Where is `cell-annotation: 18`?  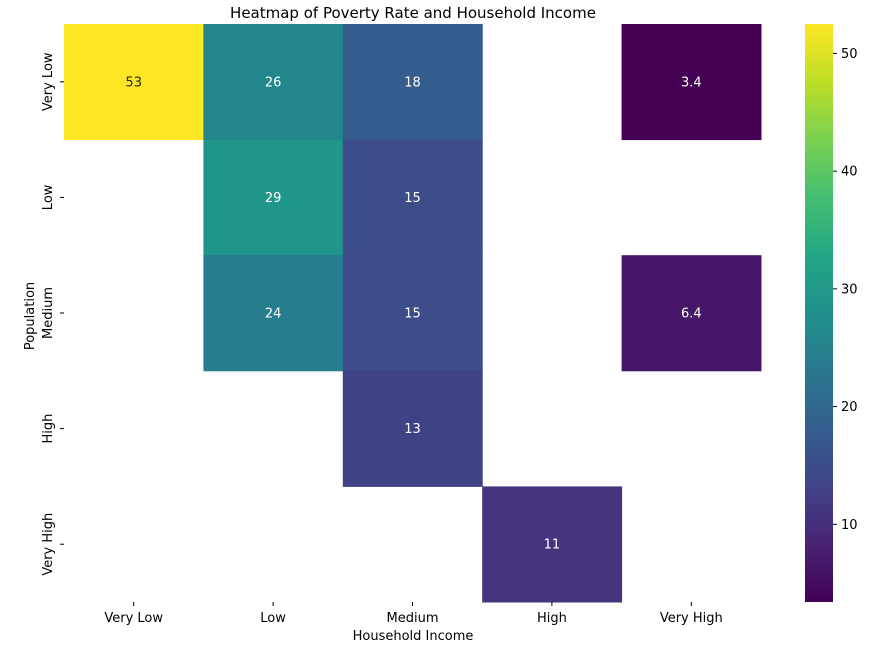 cell-annotation: 18 is located at coordinates (412, 82).